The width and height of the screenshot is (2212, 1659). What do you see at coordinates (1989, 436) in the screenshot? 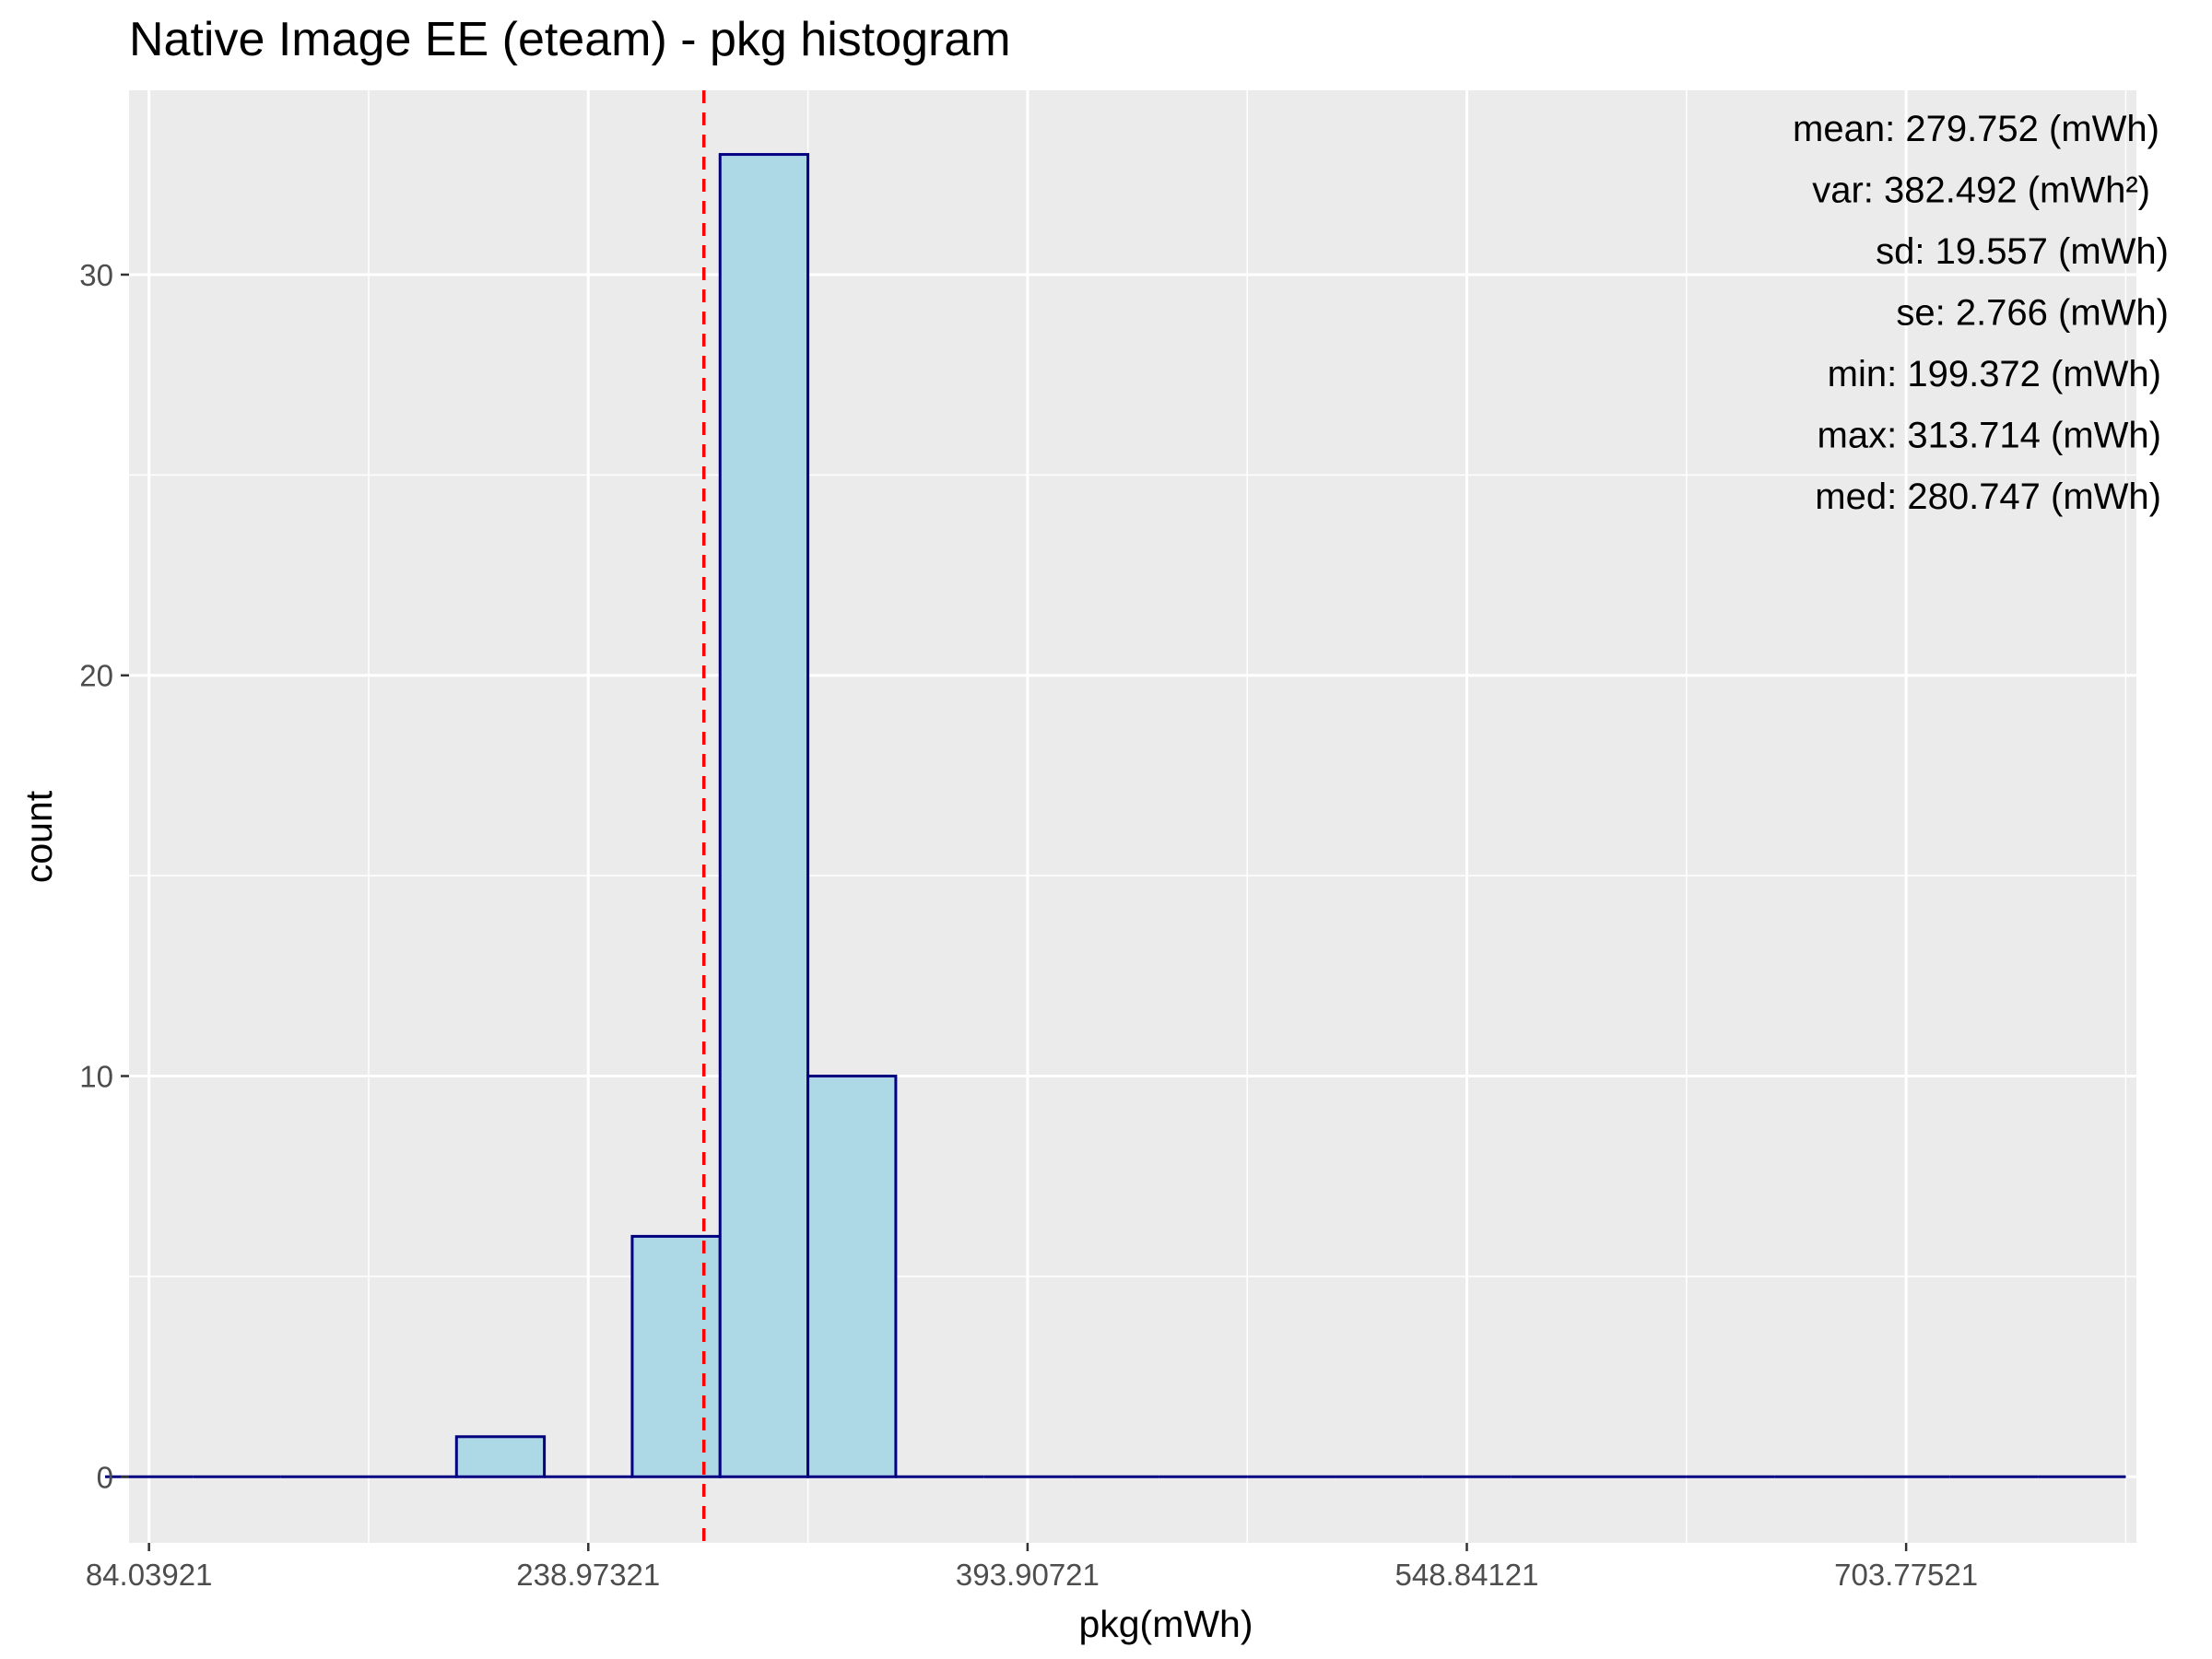
I see `stat-annotation: max: 313.714 (mWh)` at bounding box center [1989, 436].